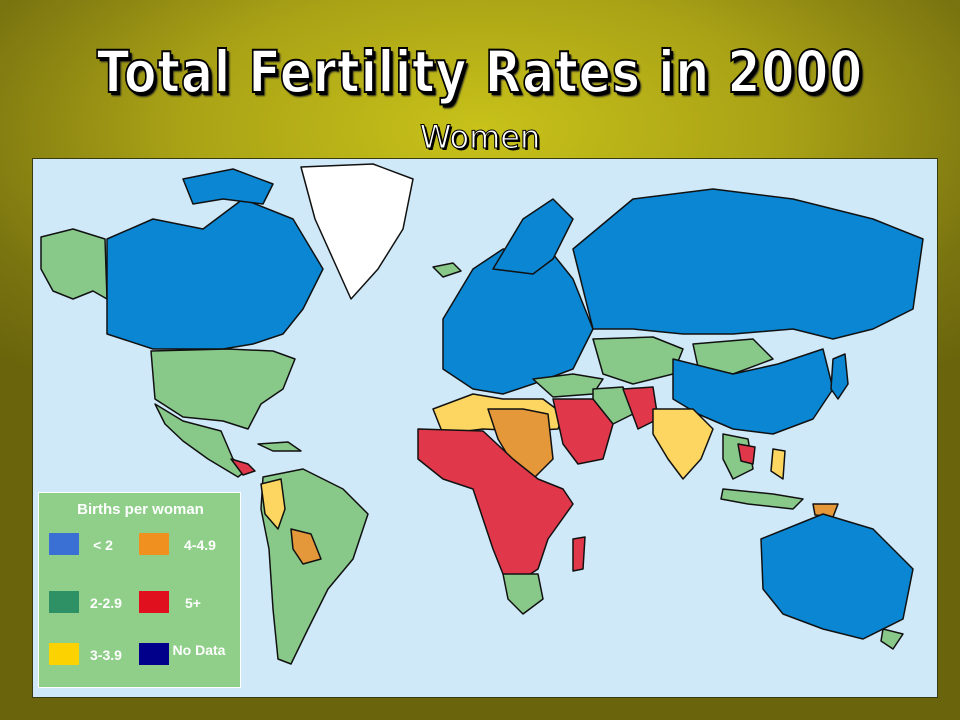 The width and height of the screenshot is (960, 720). I want to click on region-central-america, so click(243, 467).